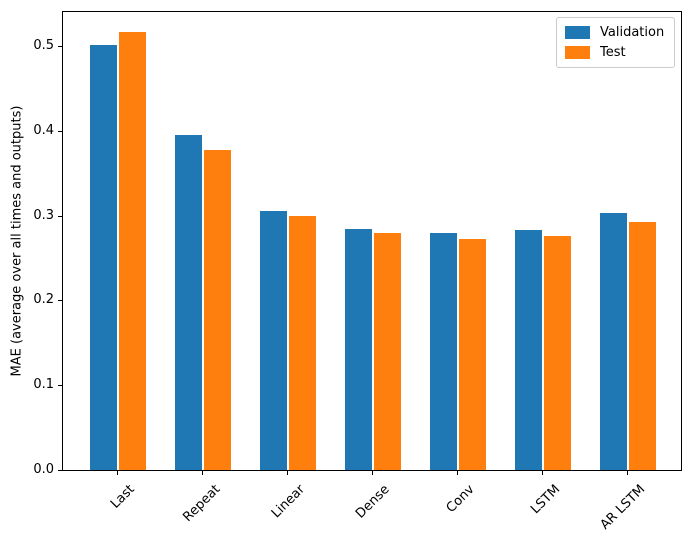 The width and height of the screenshot is (691, 544). Describe the element at coordinates (373, 502) in the screenshot. I see `x-tick-label-dense: Dense` at that location.